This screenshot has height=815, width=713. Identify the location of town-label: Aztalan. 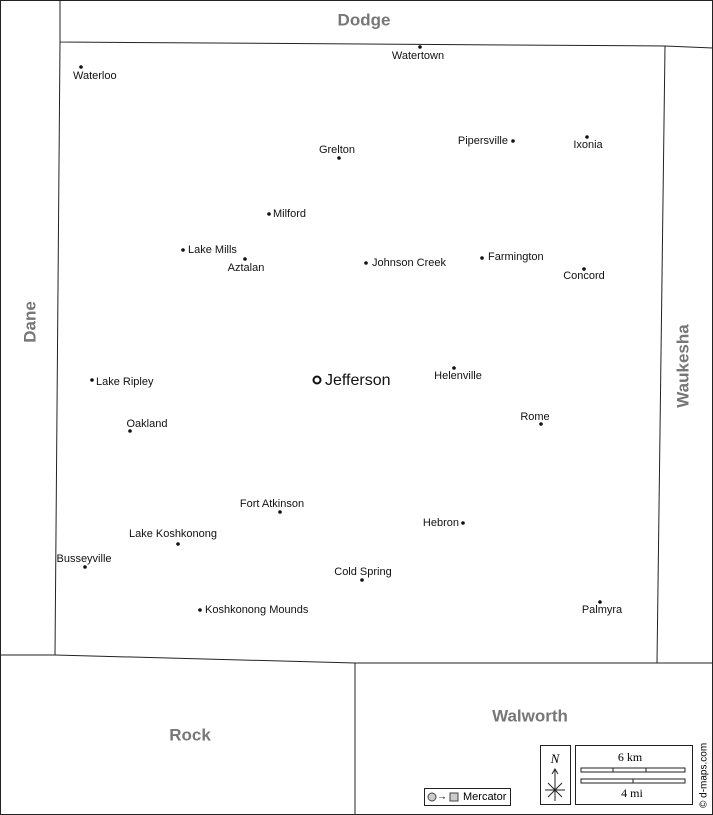
(246, 268).